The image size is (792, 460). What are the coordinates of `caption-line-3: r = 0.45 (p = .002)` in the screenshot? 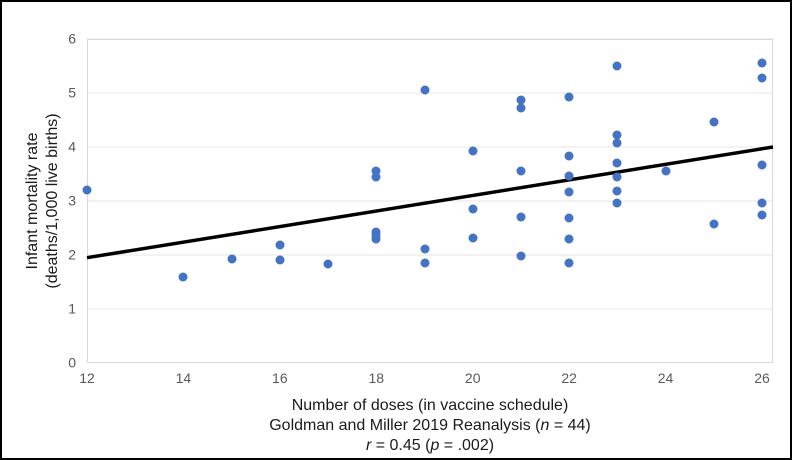 It's located at (430, 446).